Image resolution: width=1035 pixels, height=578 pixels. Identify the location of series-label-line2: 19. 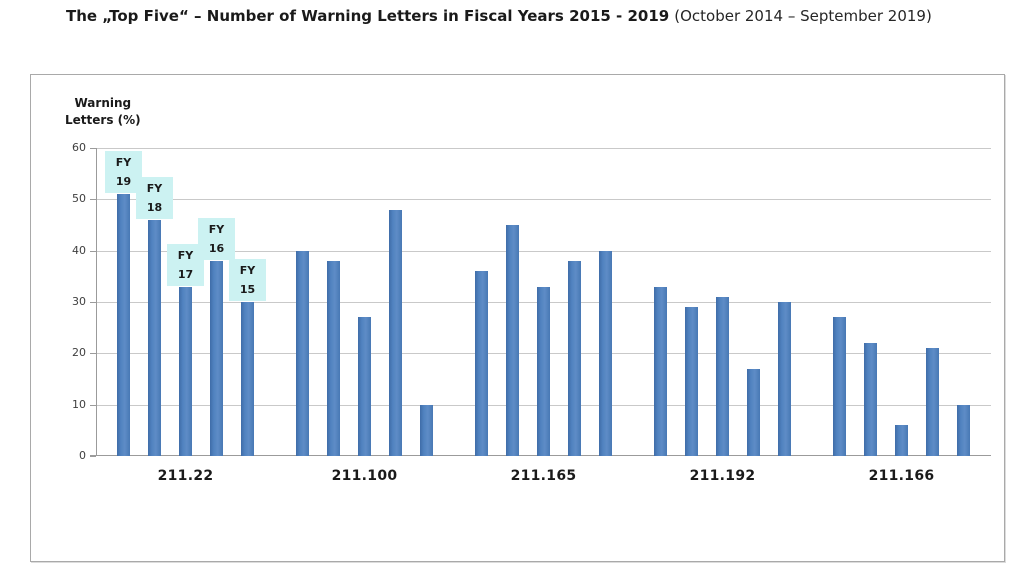
(123, 182).